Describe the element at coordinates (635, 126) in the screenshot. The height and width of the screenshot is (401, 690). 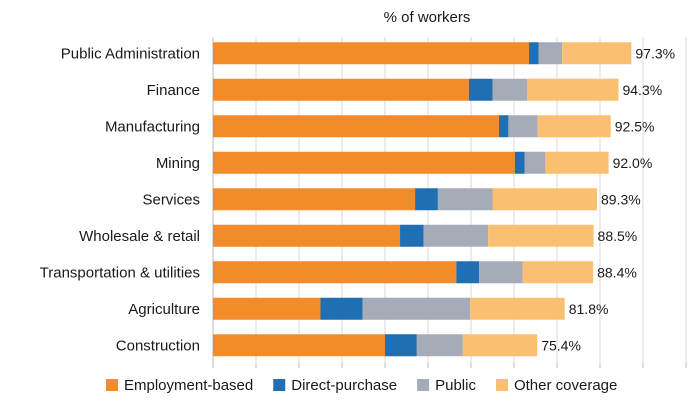
I see `total-label: 92.5%` at that location.